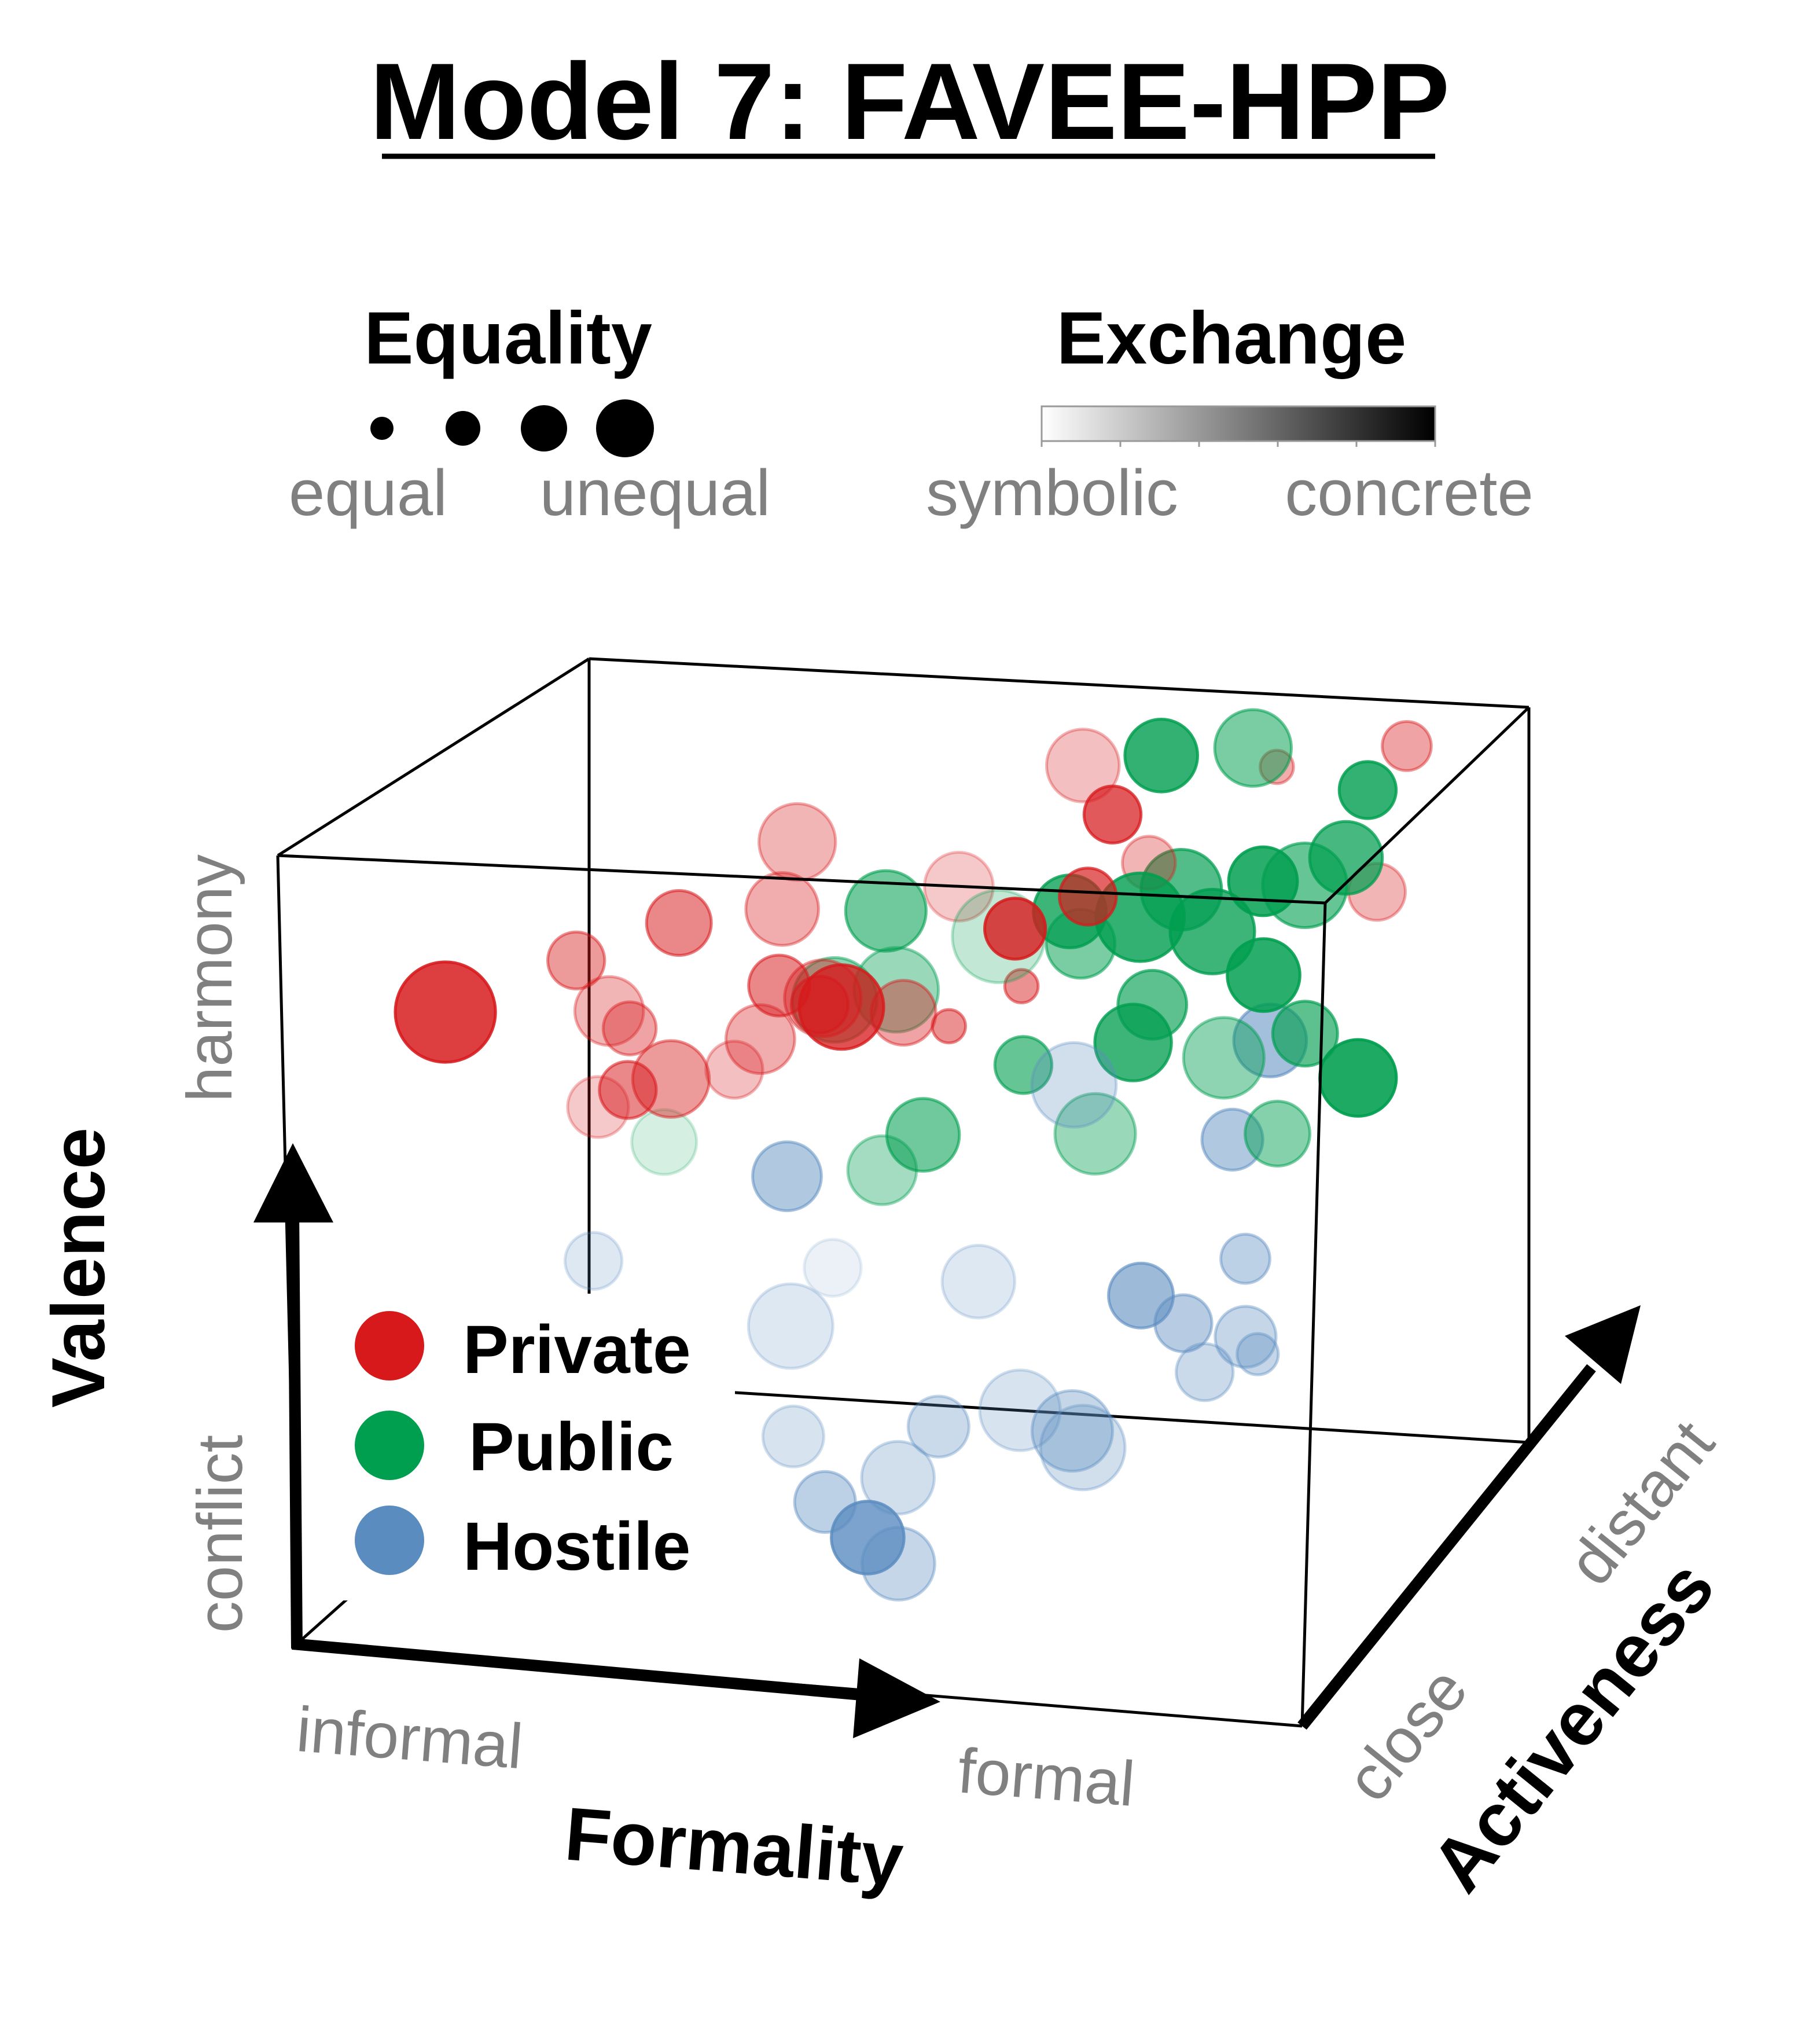 The height and width of the screenshot is (2023, 1820). What do you see at coordinates (512, 428) in the screenshot?
I see `equality-size-markers` at bounding box center [512, 428].